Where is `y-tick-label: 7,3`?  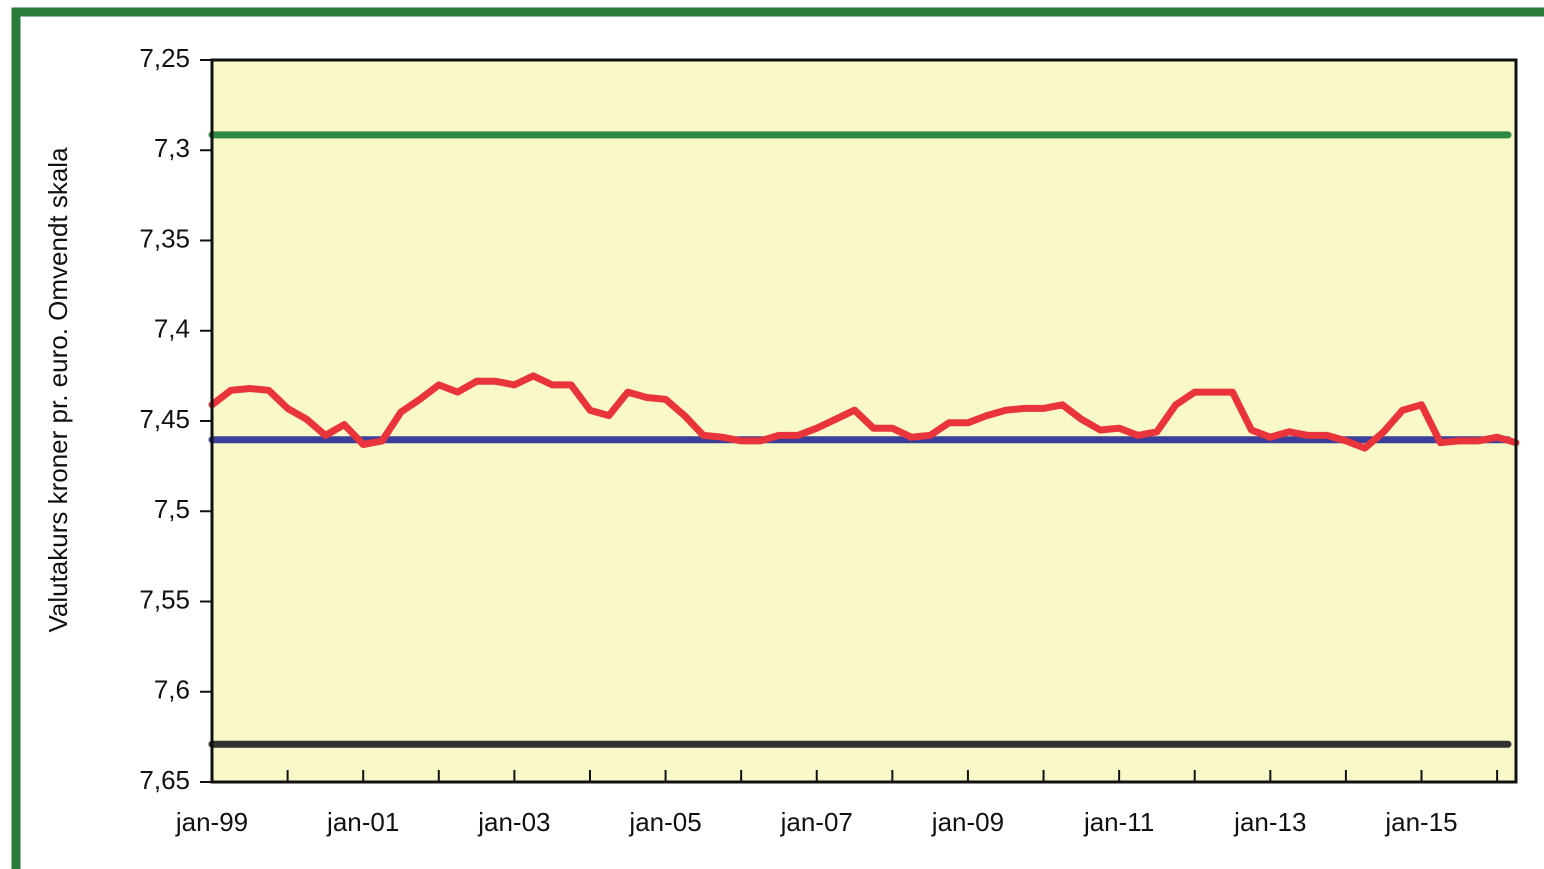
y-tick-label: 7,3 is located at coordinates (172, 148).